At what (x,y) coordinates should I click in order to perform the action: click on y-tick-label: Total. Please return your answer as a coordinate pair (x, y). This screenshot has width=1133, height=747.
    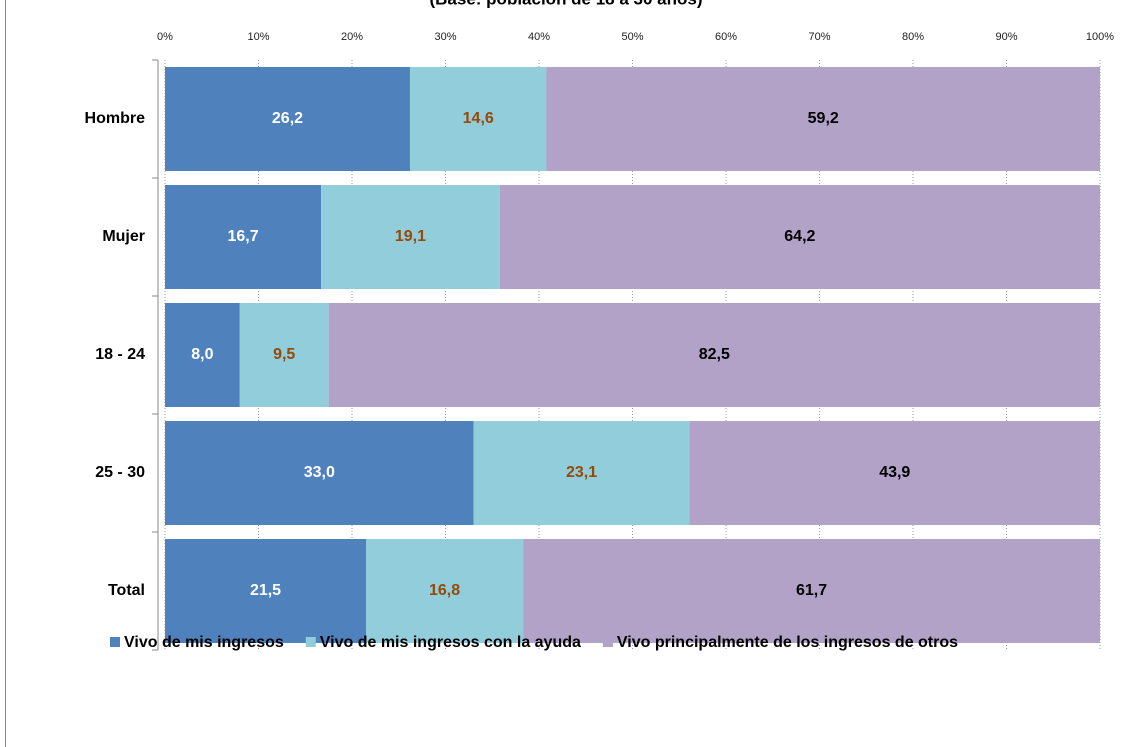
    Looking at the image, I should click on (126, 590).